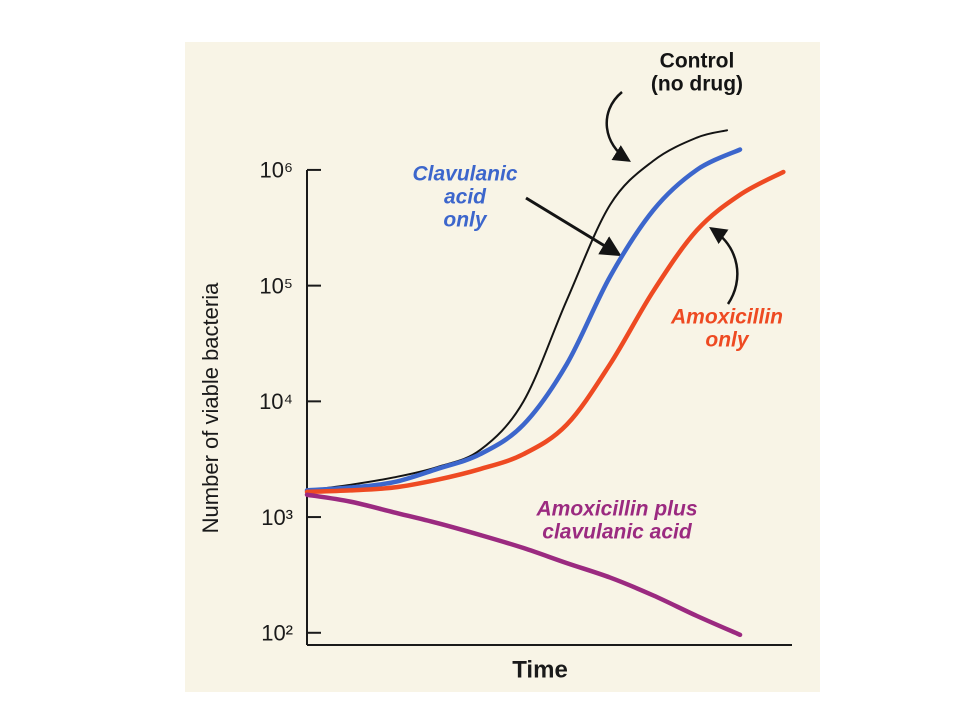 The image size is (960, 720). Describe the element at coordinates (465, 197) in the screenshot. I see `annotation: acid` at that location.